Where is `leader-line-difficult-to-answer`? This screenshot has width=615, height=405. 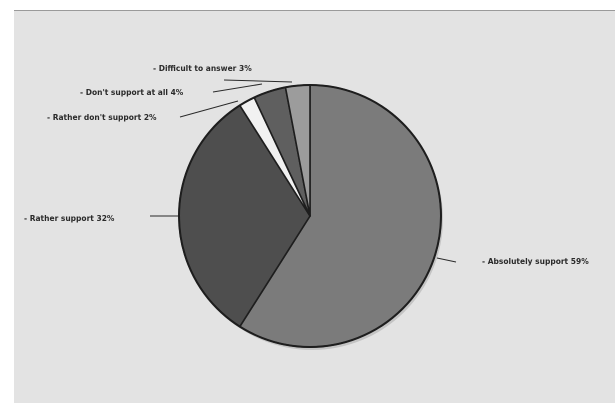 leader-line-difficult-to-answer is located at coordinates (258, 81).